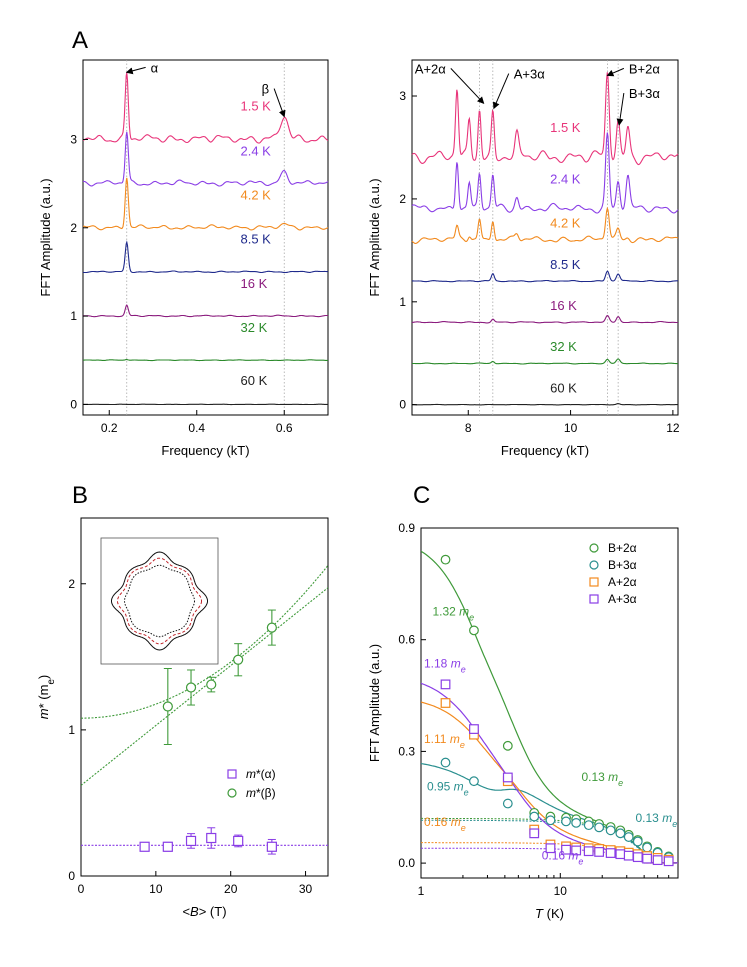 The height and width of the screenshot is (967, 747). What do you see at coordinates (436, 664) in the screenshot?
I see `panel-C-mass-value: 1.18` at bounding box center [436, 664].